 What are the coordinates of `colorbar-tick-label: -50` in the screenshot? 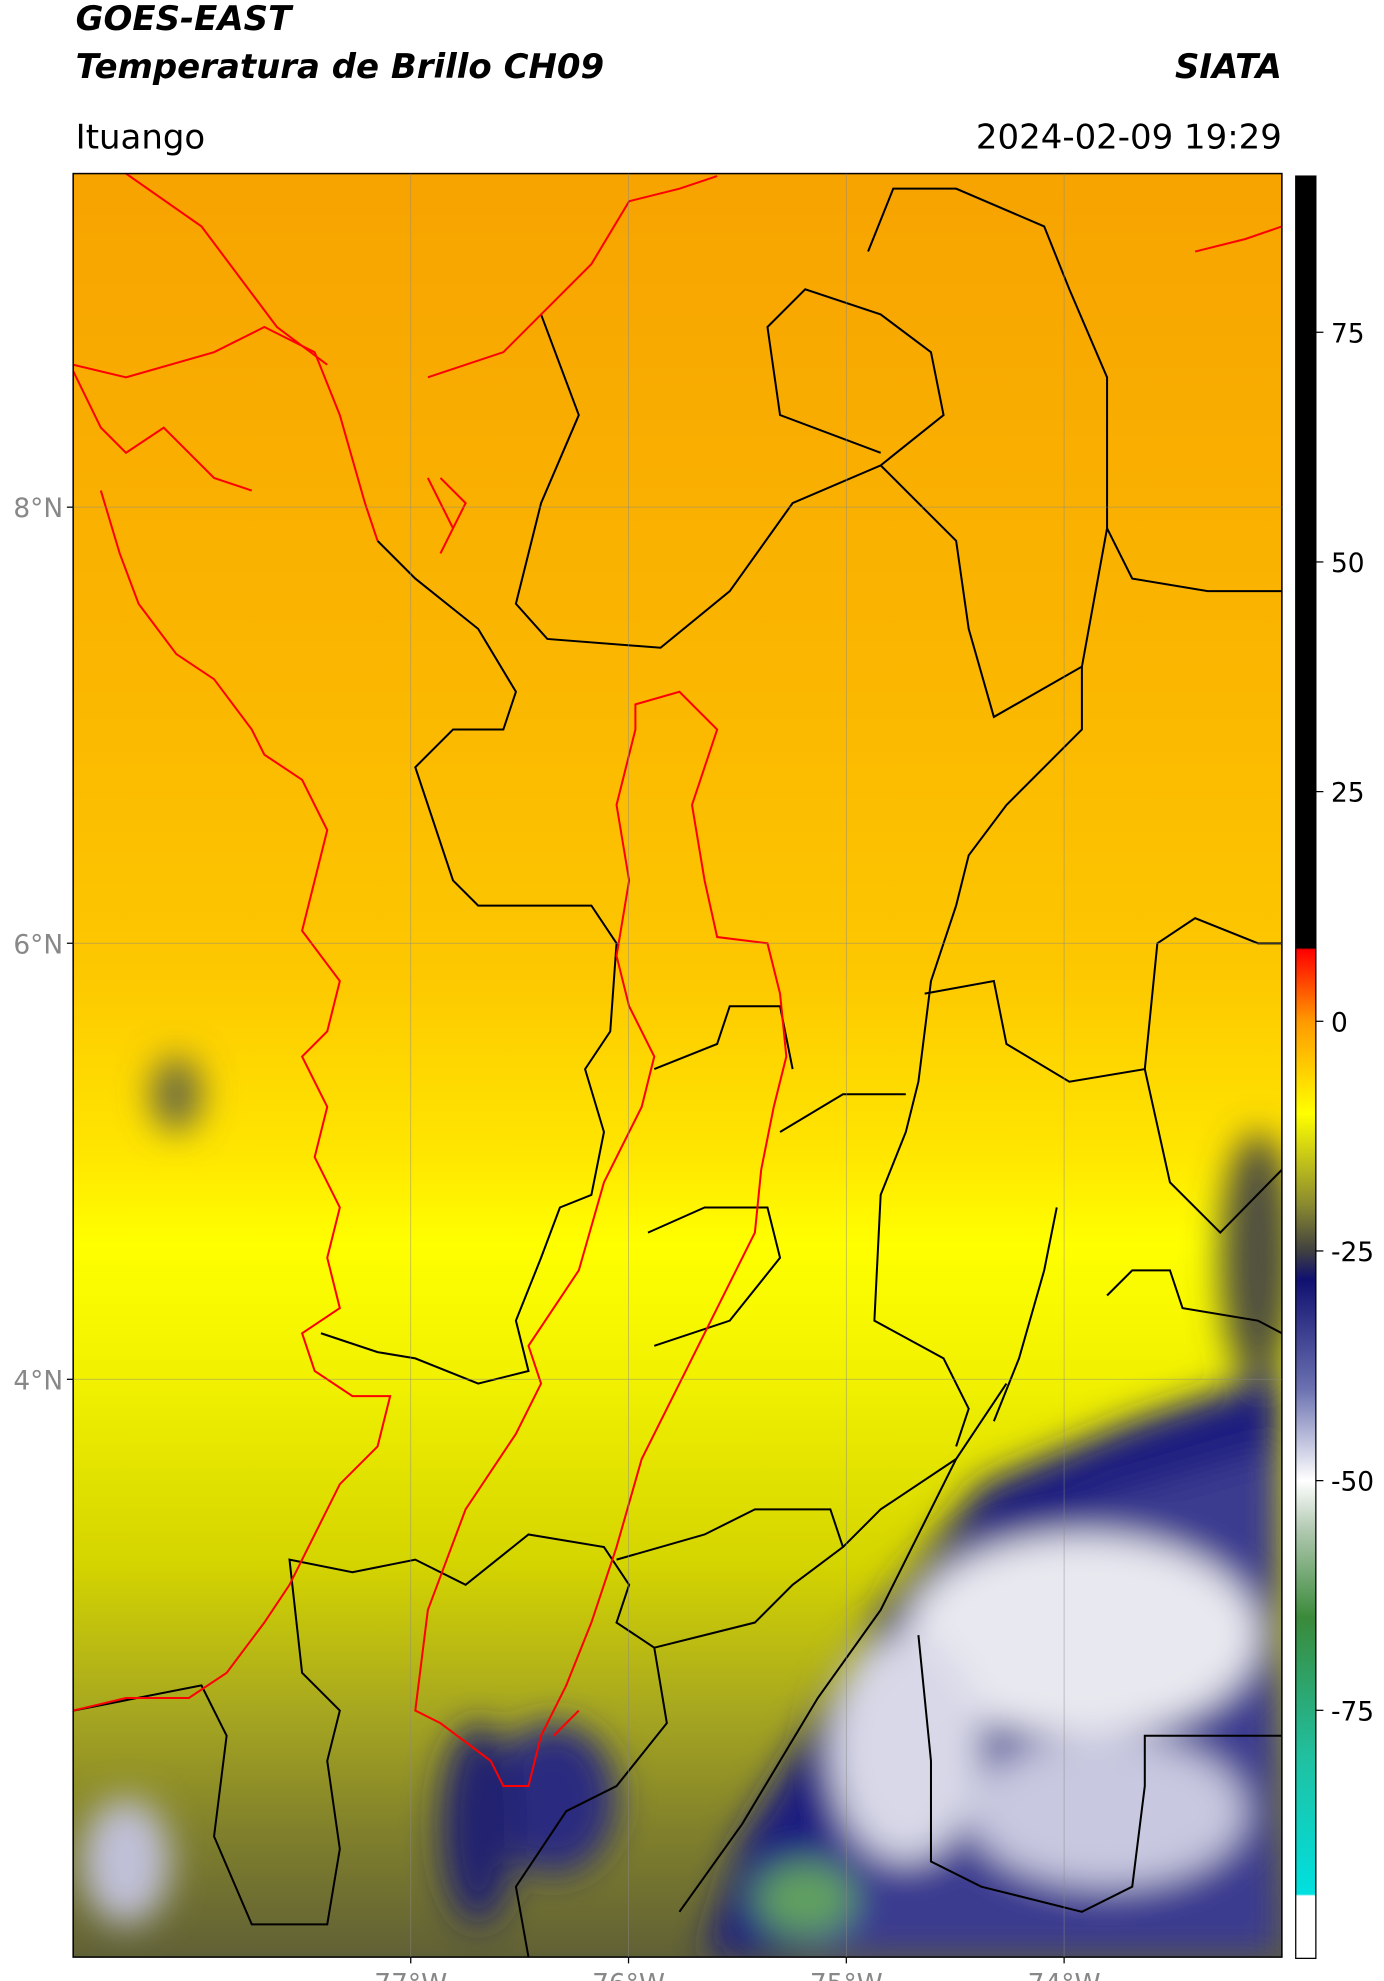 It's located at (1352, 1482).